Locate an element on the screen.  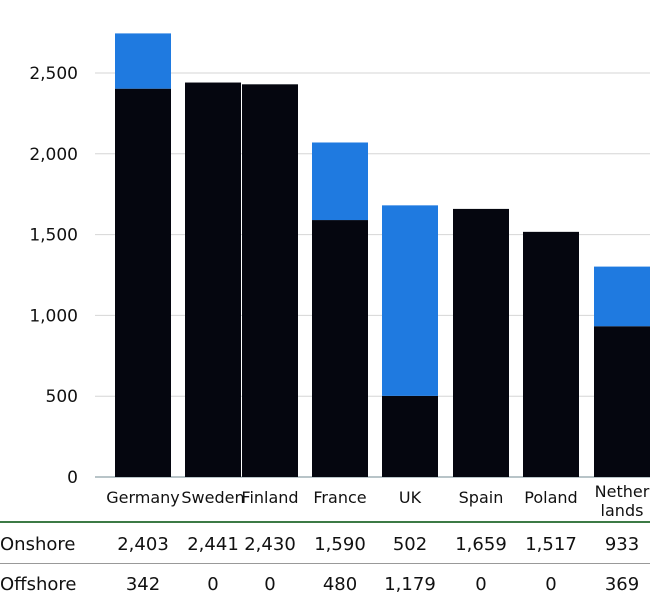
bar-onshore-uk is located at coordinates (410, 436).